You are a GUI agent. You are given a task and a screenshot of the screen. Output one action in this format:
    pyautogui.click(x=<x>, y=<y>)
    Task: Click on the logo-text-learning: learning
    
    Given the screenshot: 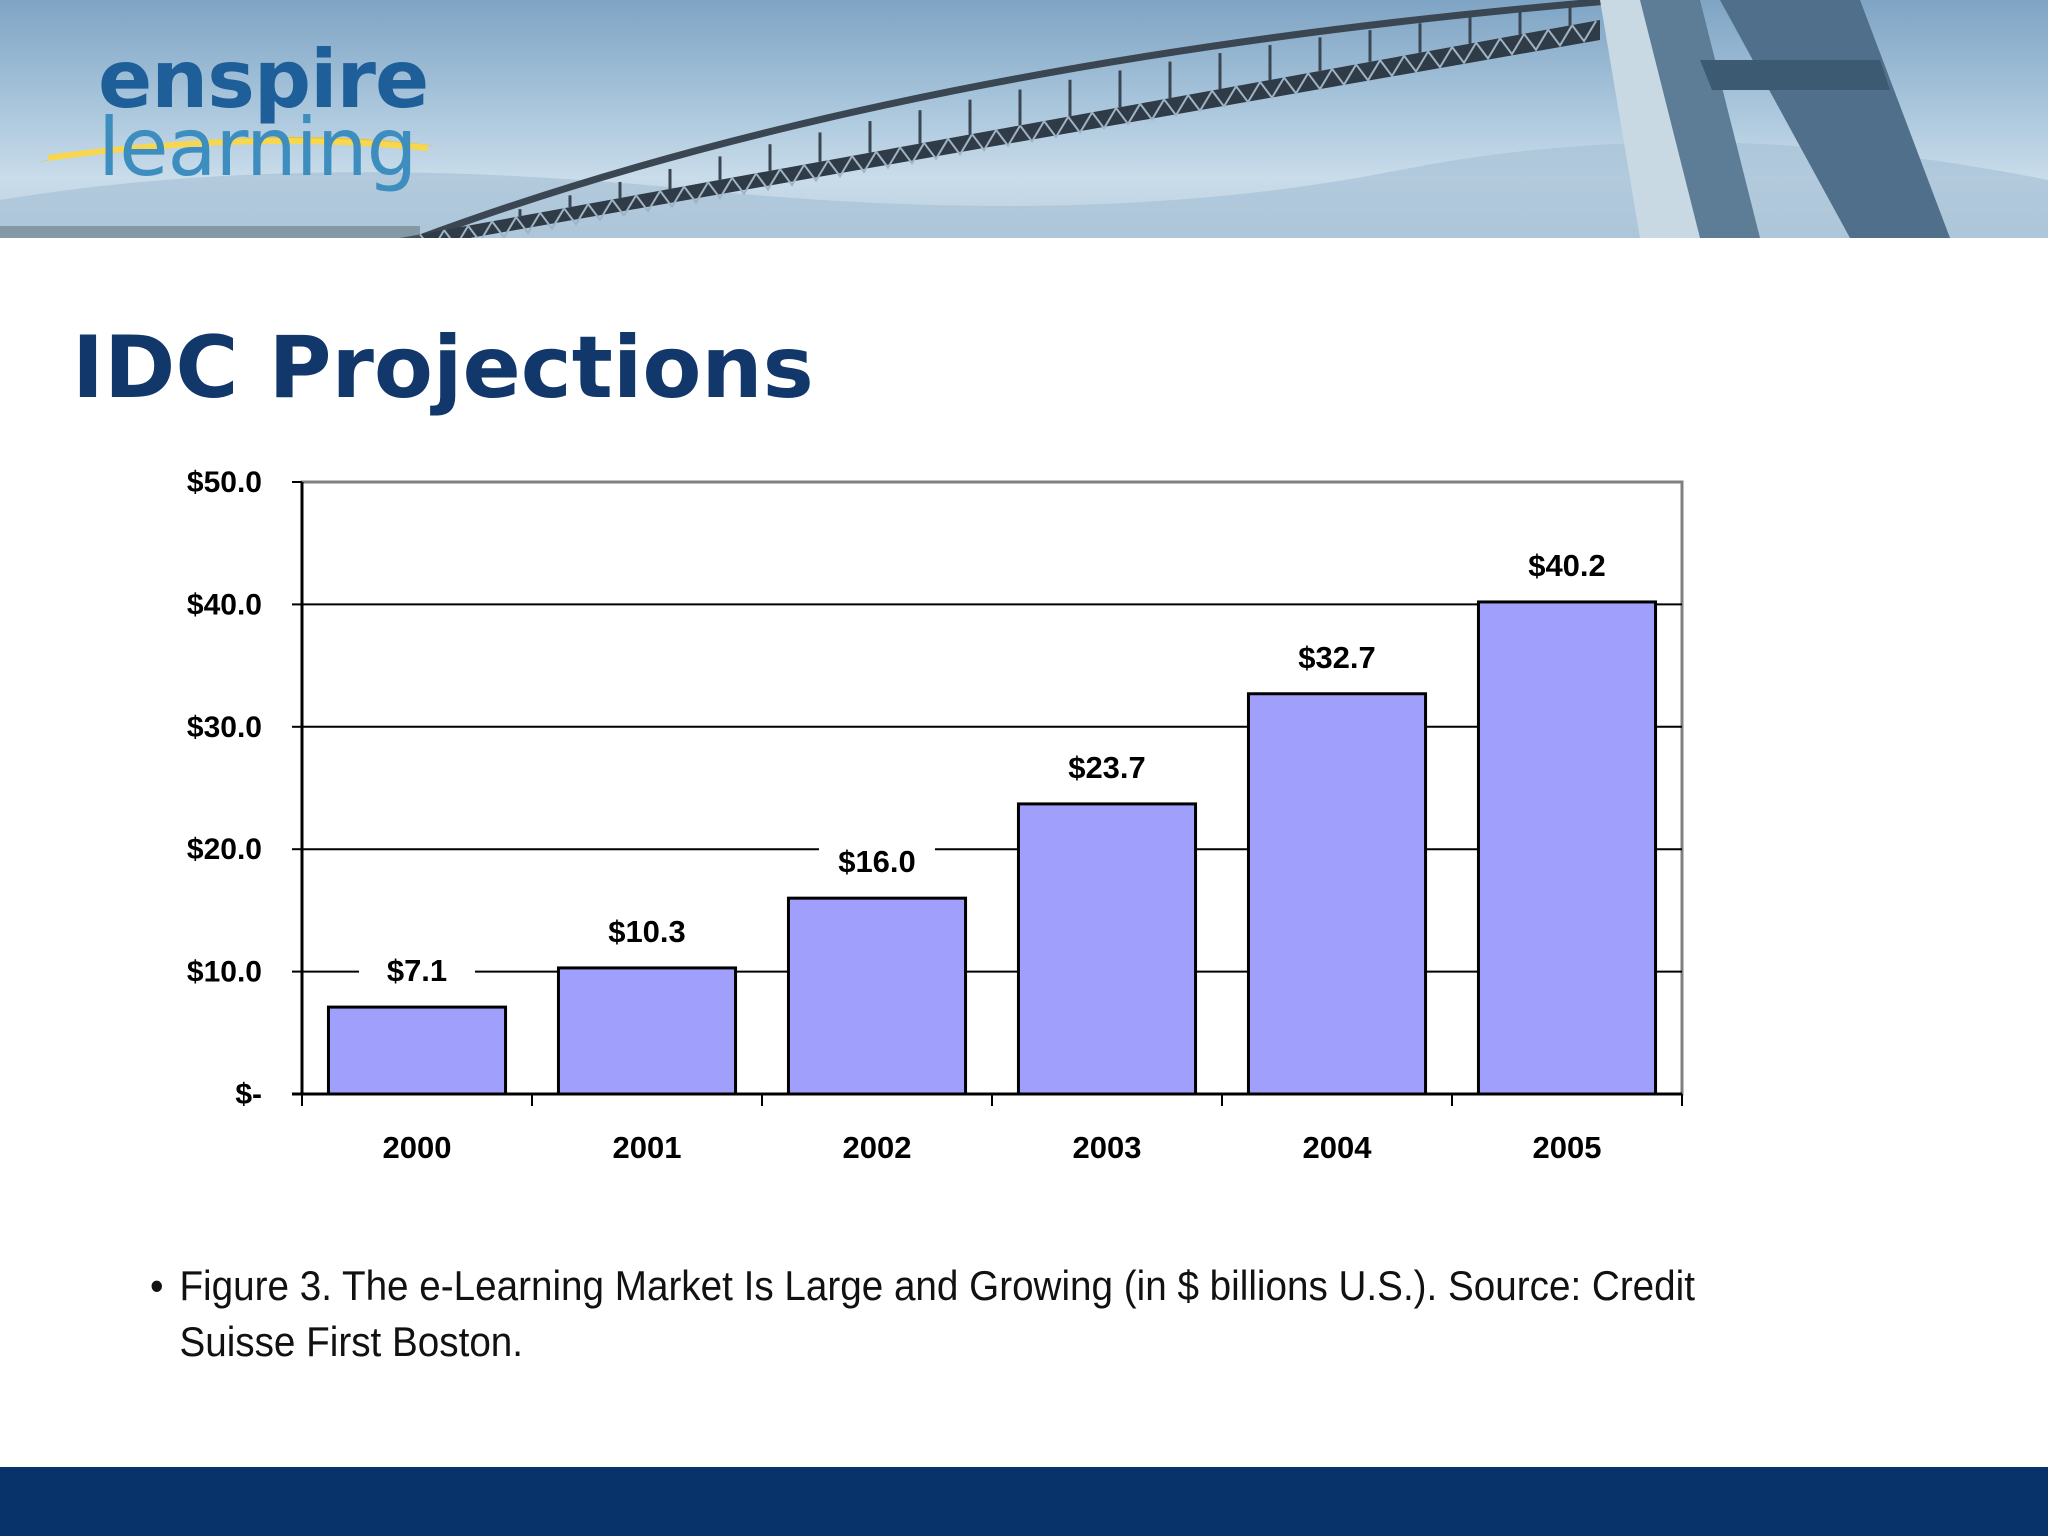 What is the action you would take?
    pyautogui.click(x=257, y=147)
    